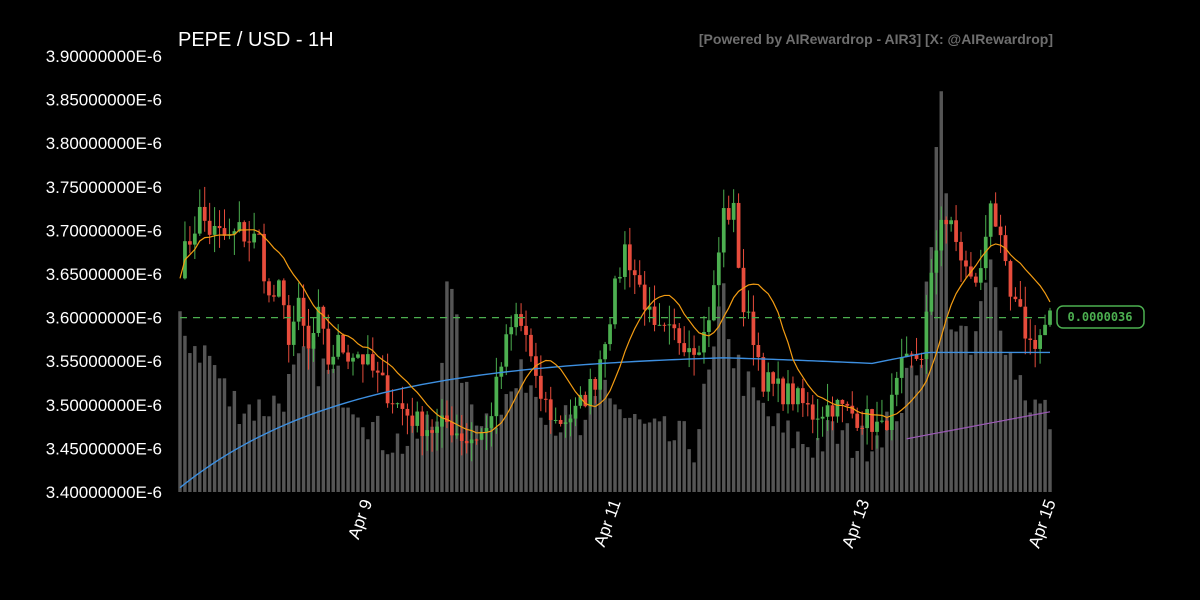  What do you see at coordinates (1100, 317) in the screenshot?
I see `current-price-badge-box` at bounding box center [1100, 317].